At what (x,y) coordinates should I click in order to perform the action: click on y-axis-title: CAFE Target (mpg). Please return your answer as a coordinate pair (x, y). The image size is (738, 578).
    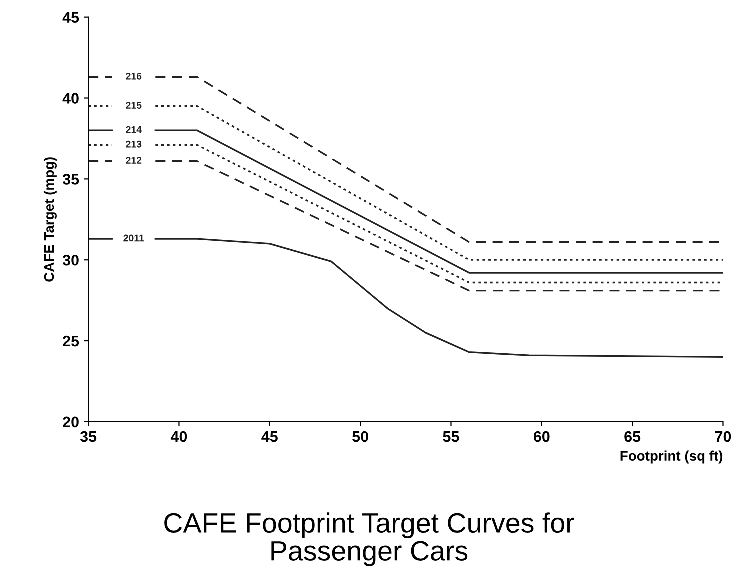
    Looking at the image, I should click on (50, 220).